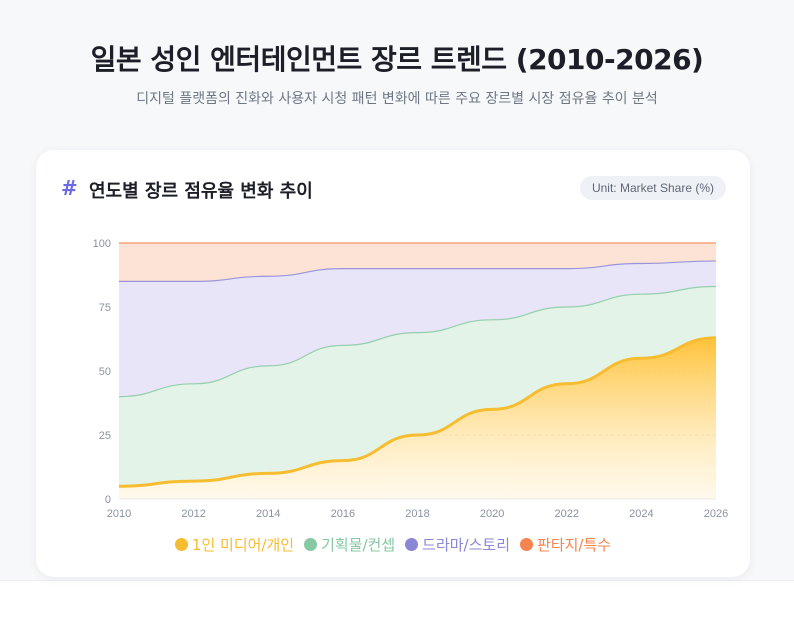  What do you see at coordinates (641, 514) in the screenshot?
I see `x-tick-label: 2024` at bounding box center [641, 514].